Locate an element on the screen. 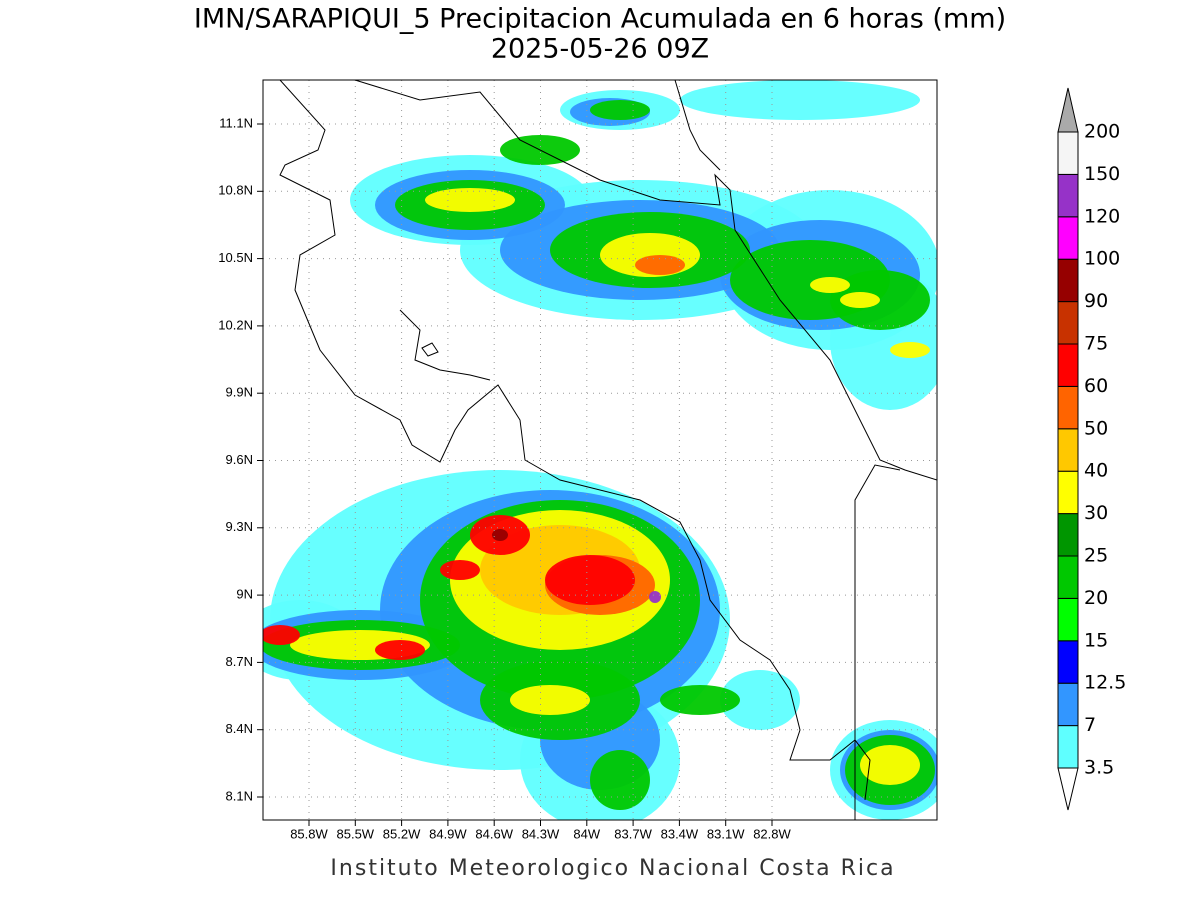  lat-tick-label: 9.9N is located at coordinates (239, 392).